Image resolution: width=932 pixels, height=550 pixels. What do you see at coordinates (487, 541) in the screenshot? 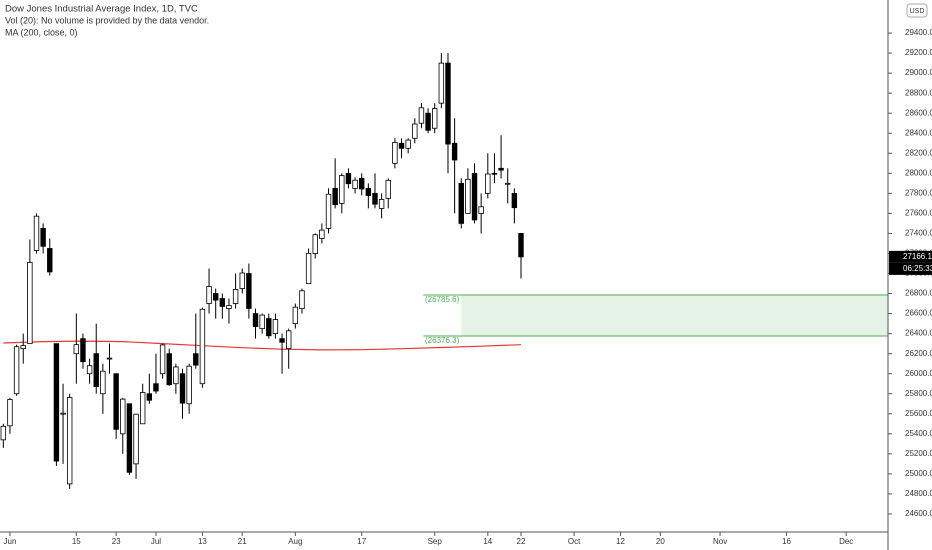
I see `x-tick-label: 14` at bounding box center [487, 541].